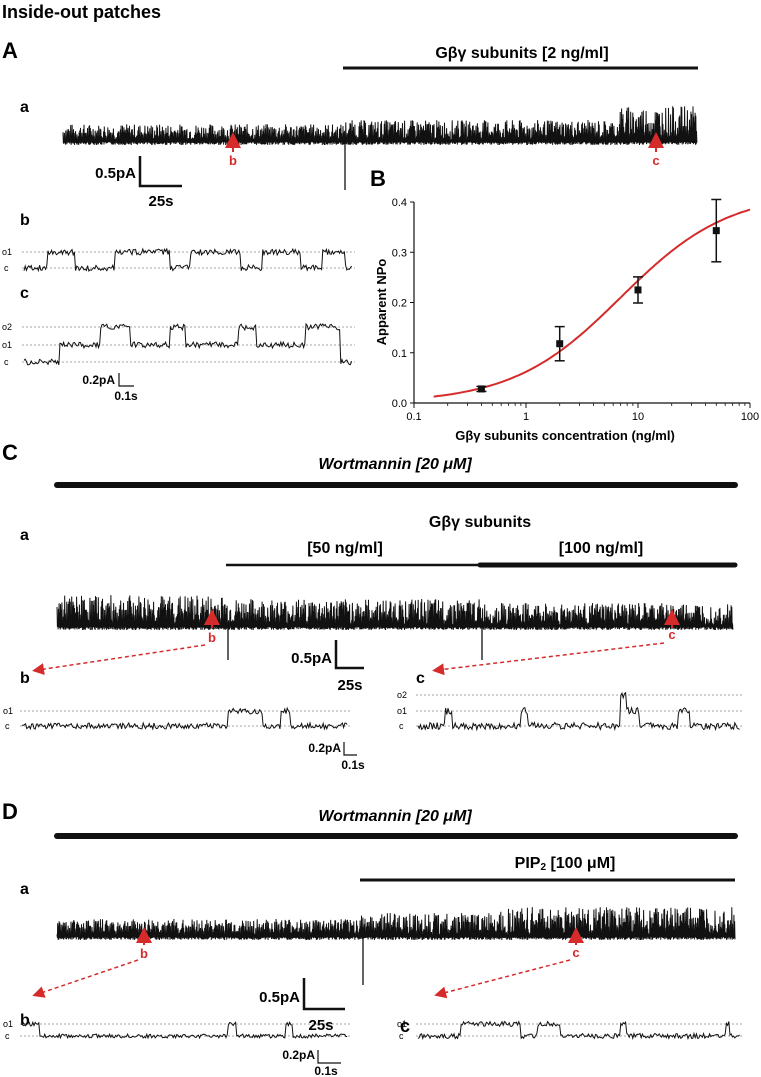 This screenshot has height=1077, width=761. Describe the element at coordinates (402, 1024) in the screenshot. I see `panel-d-c-o1-label: o1` at that location.